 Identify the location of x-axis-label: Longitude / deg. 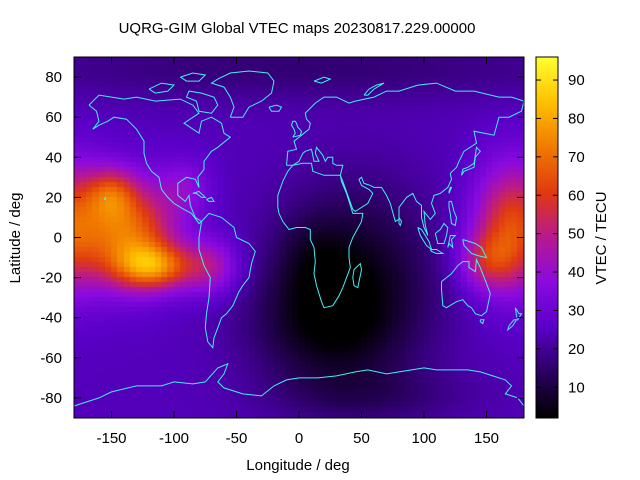
(297, 465).